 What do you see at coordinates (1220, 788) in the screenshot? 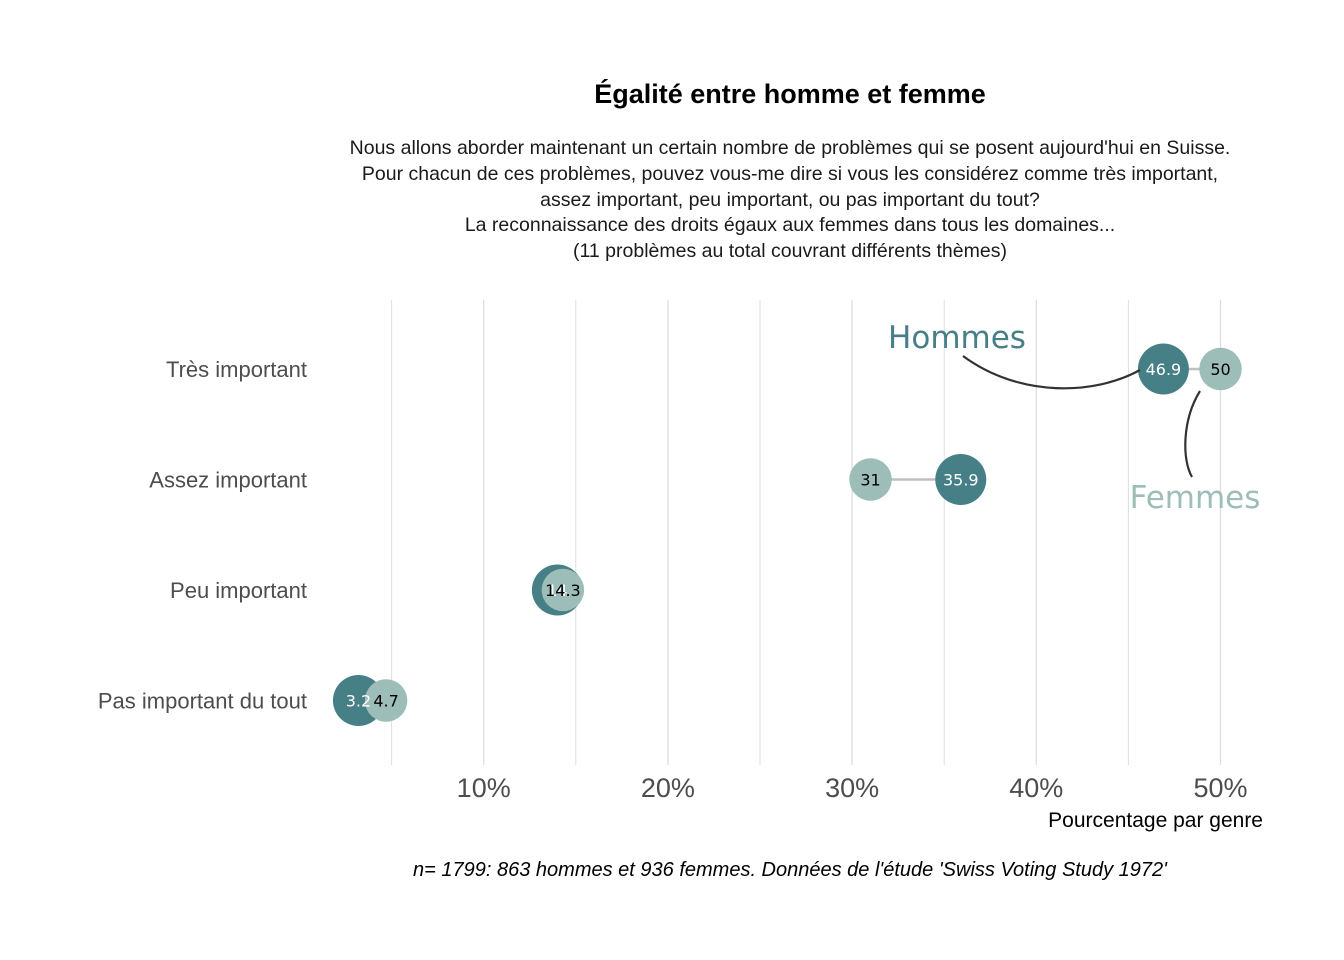
I see `x-tick-label: 50%` at bounding box center [1220, 788].